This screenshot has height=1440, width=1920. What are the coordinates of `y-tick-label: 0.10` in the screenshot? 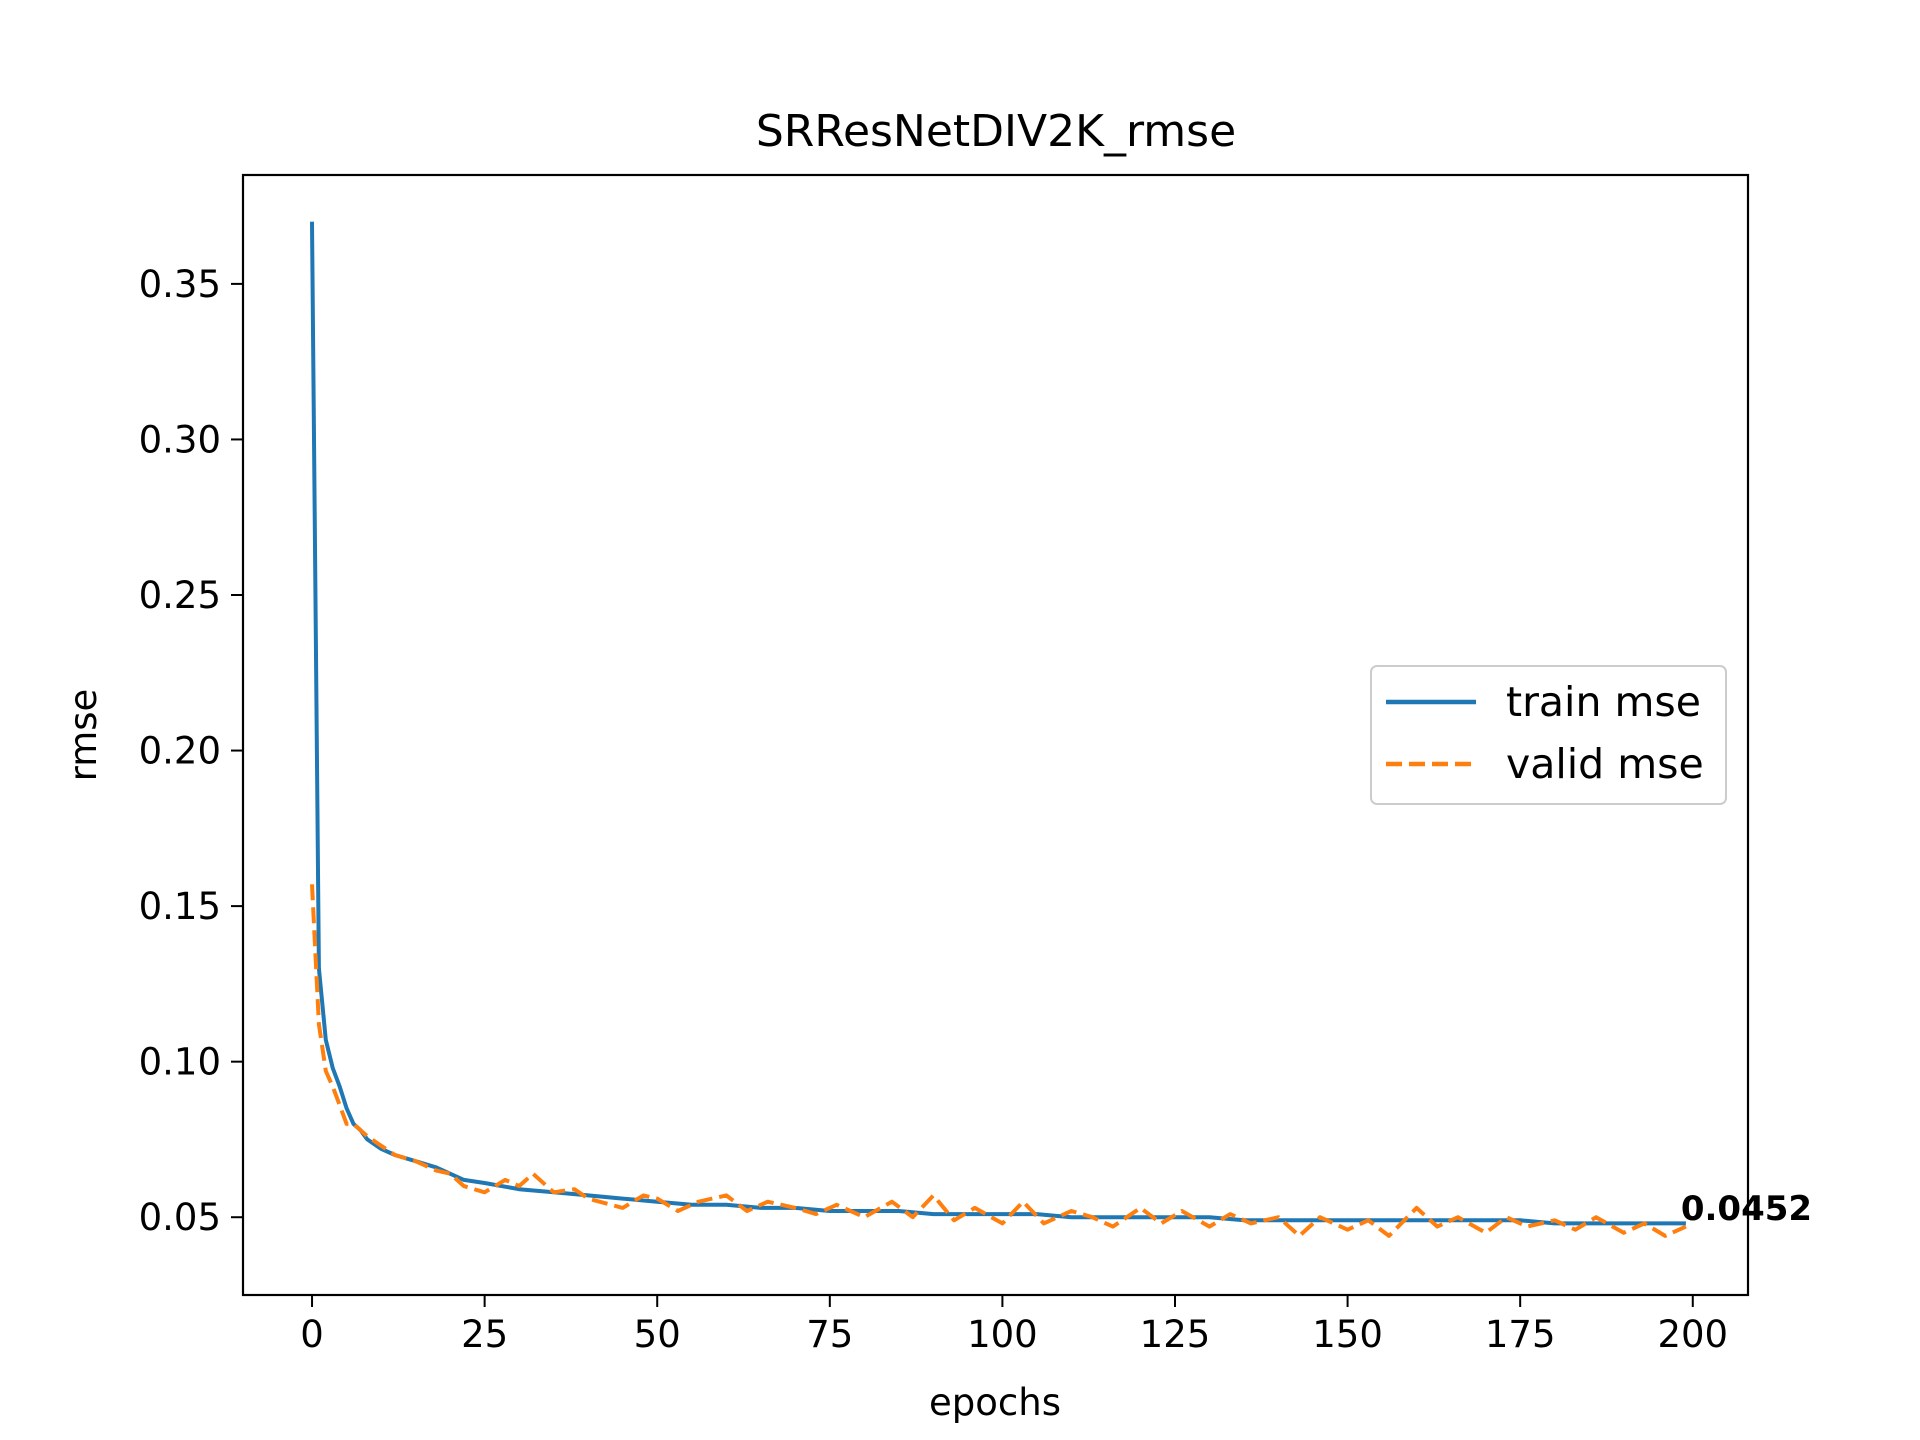 It's located at (180, 1062).